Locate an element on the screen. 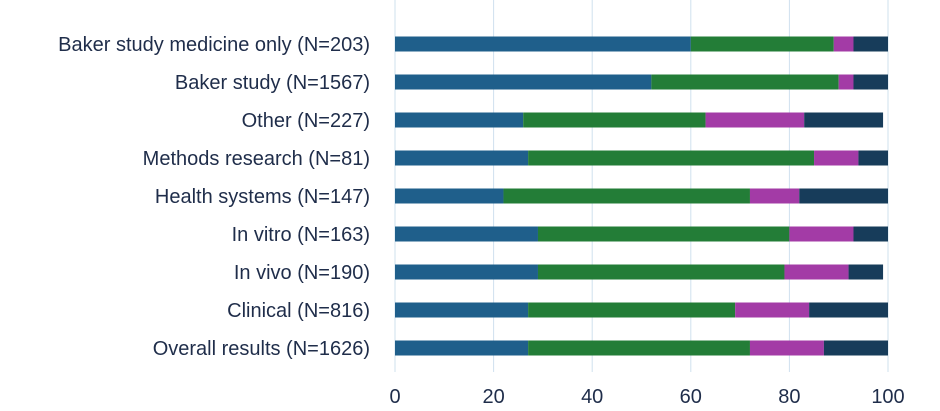 The width and height of the screenshot is (940, 411). category-label: In vitro (N=163) is located at coordinates (301, 235).